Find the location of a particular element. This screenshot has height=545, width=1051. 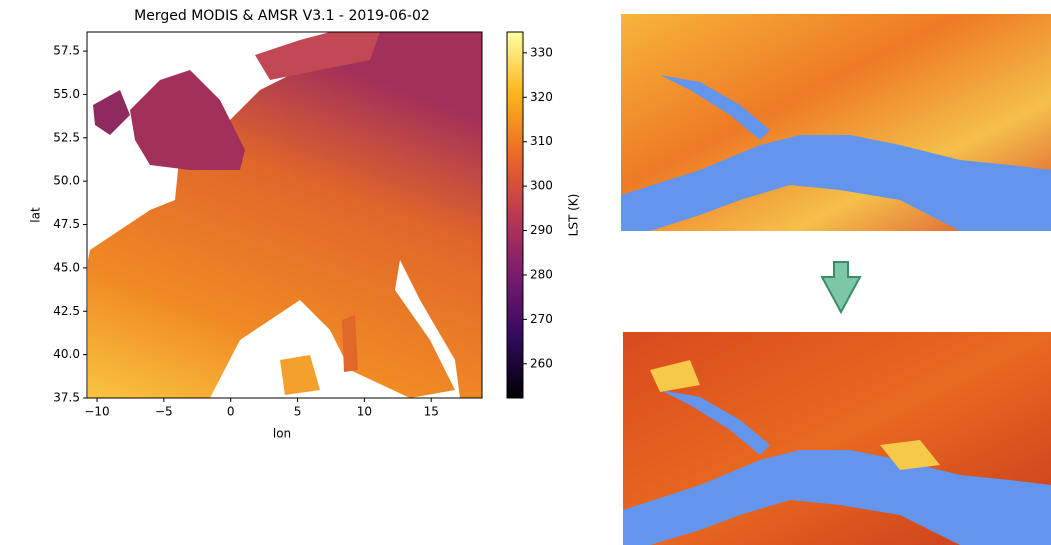

y-tick-label: 47.5 is located at coordinates (66, 224).